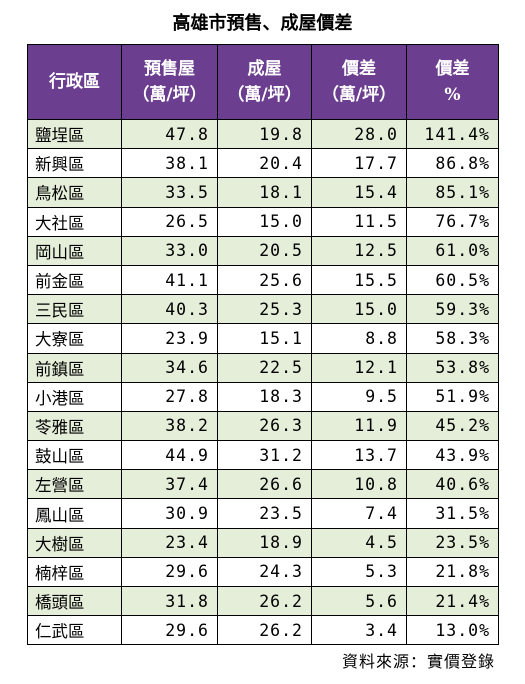 The width and height of the screenshot is (525, 684). What do you see at coordinates (169, 542) in the screenshot?
I see `cell-presale: 23.4` at bounding box center [169, 542].